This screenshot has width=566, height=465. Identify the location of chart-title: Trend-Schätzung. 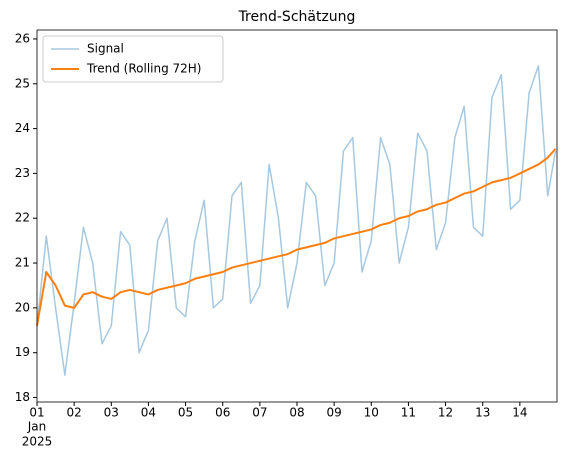
(297, 17).